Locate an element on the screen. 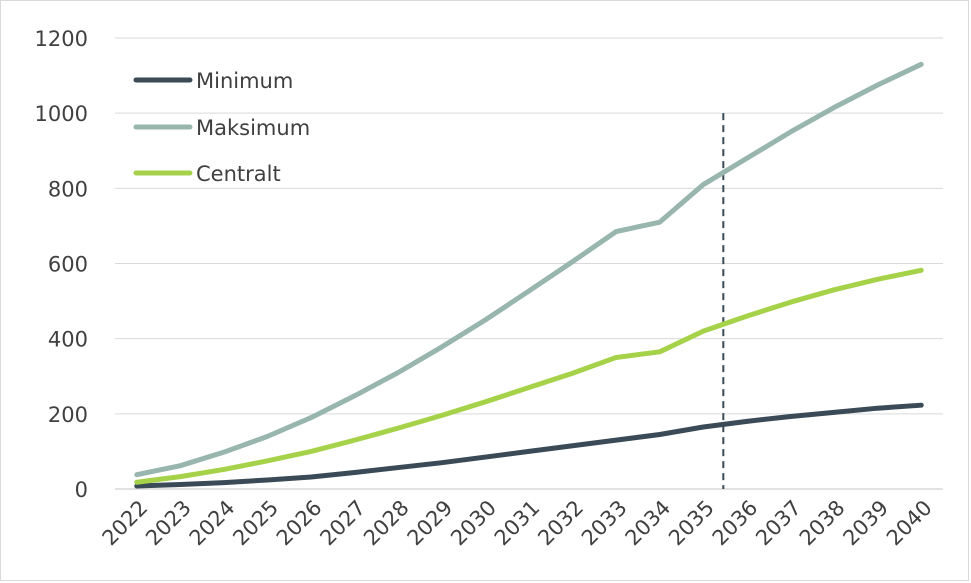  x-tick-label: 2035 is located at coordinates (691, 523).